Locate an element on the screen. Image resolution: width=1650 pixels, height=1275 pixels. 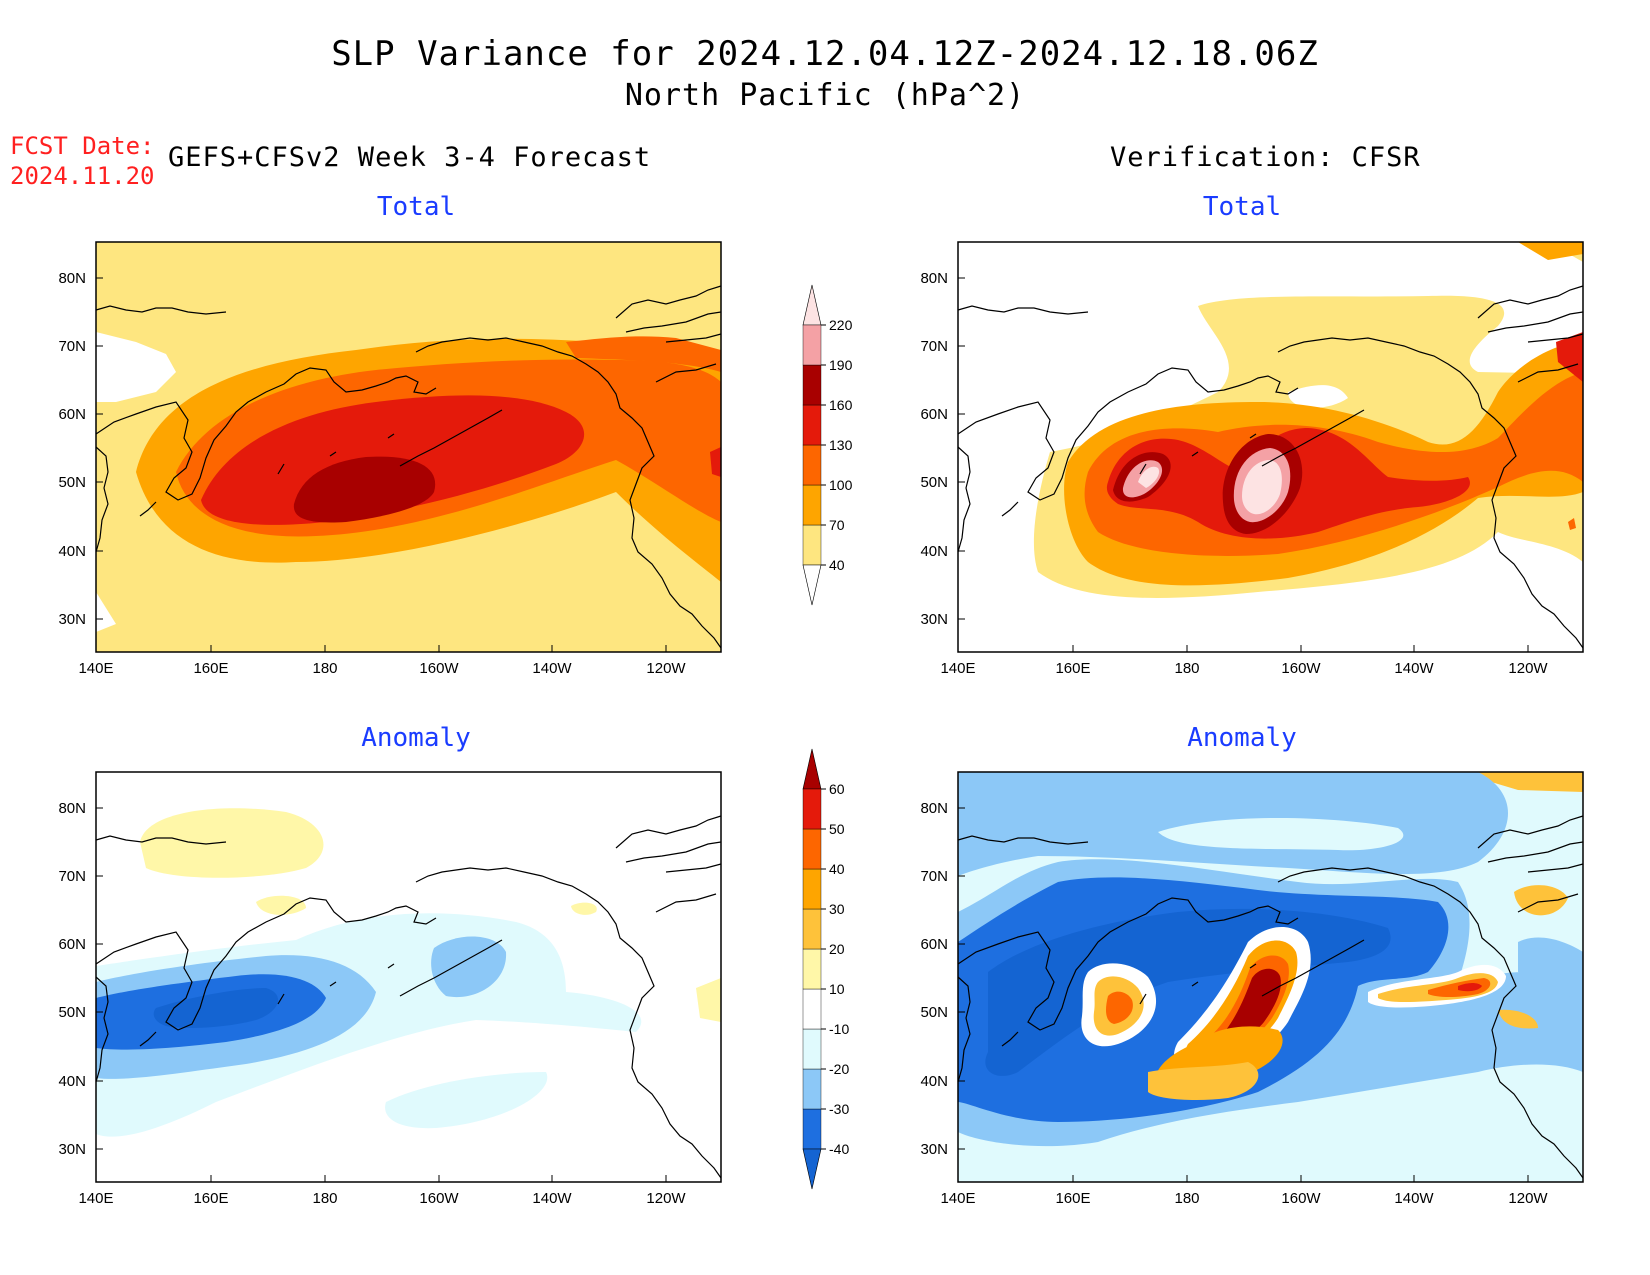
panel-title-verification-anomaly: Anomaly is located at coordinates (1242, 738).